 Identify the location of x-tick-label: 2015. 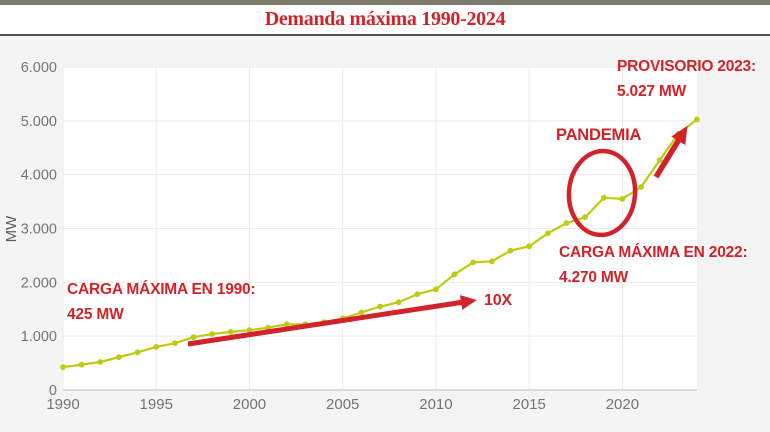
(528, 404).